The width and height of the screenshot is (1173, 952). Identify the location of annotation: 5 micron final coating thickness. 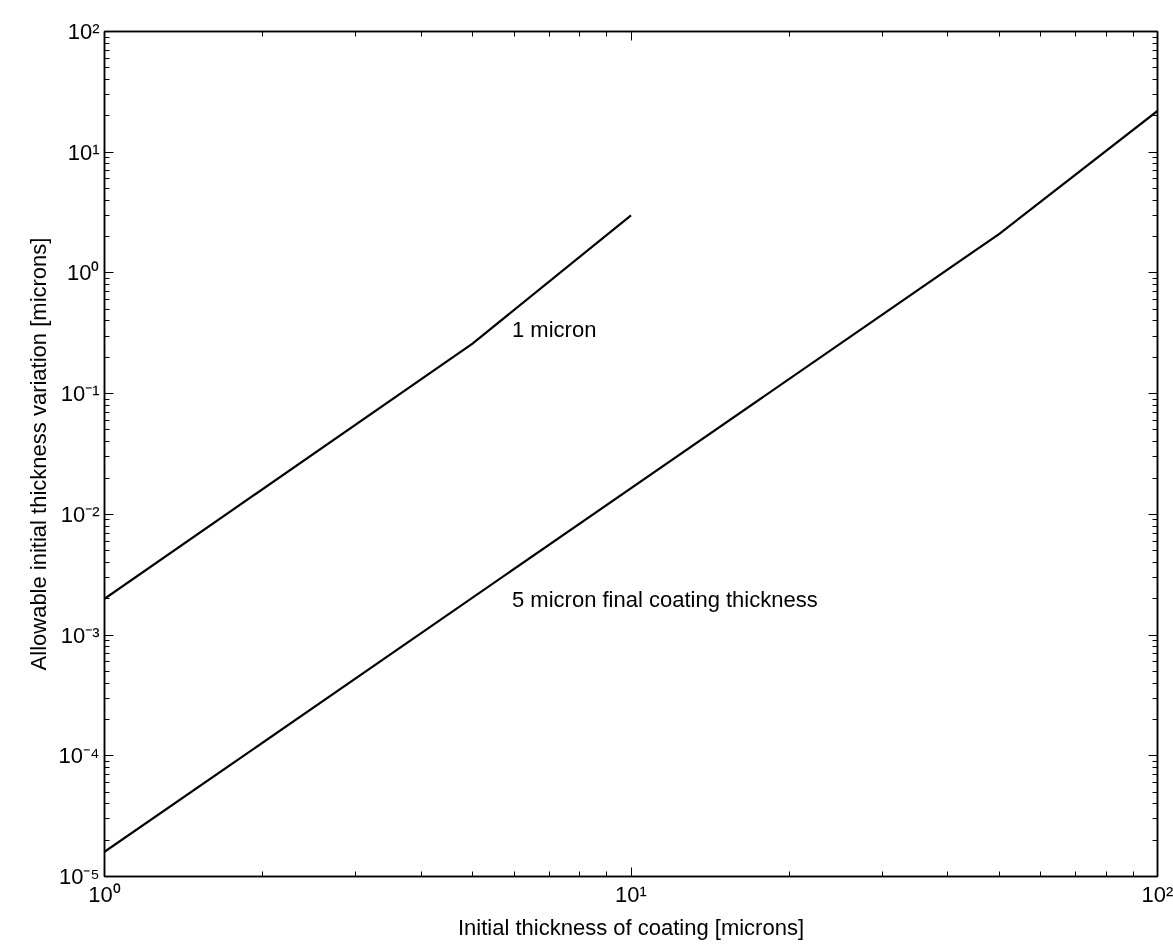
(665, 599).